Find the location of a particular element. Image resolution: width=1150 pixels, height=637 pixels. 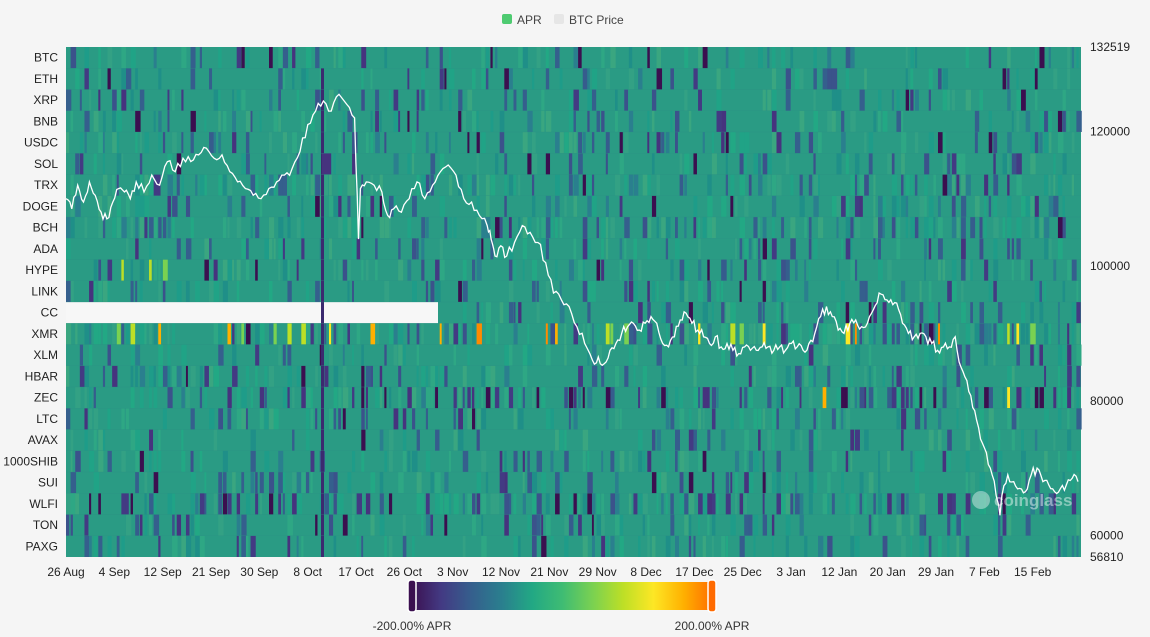

btc-price-tick-label: 60000 is located at coordinates (1107, 536).